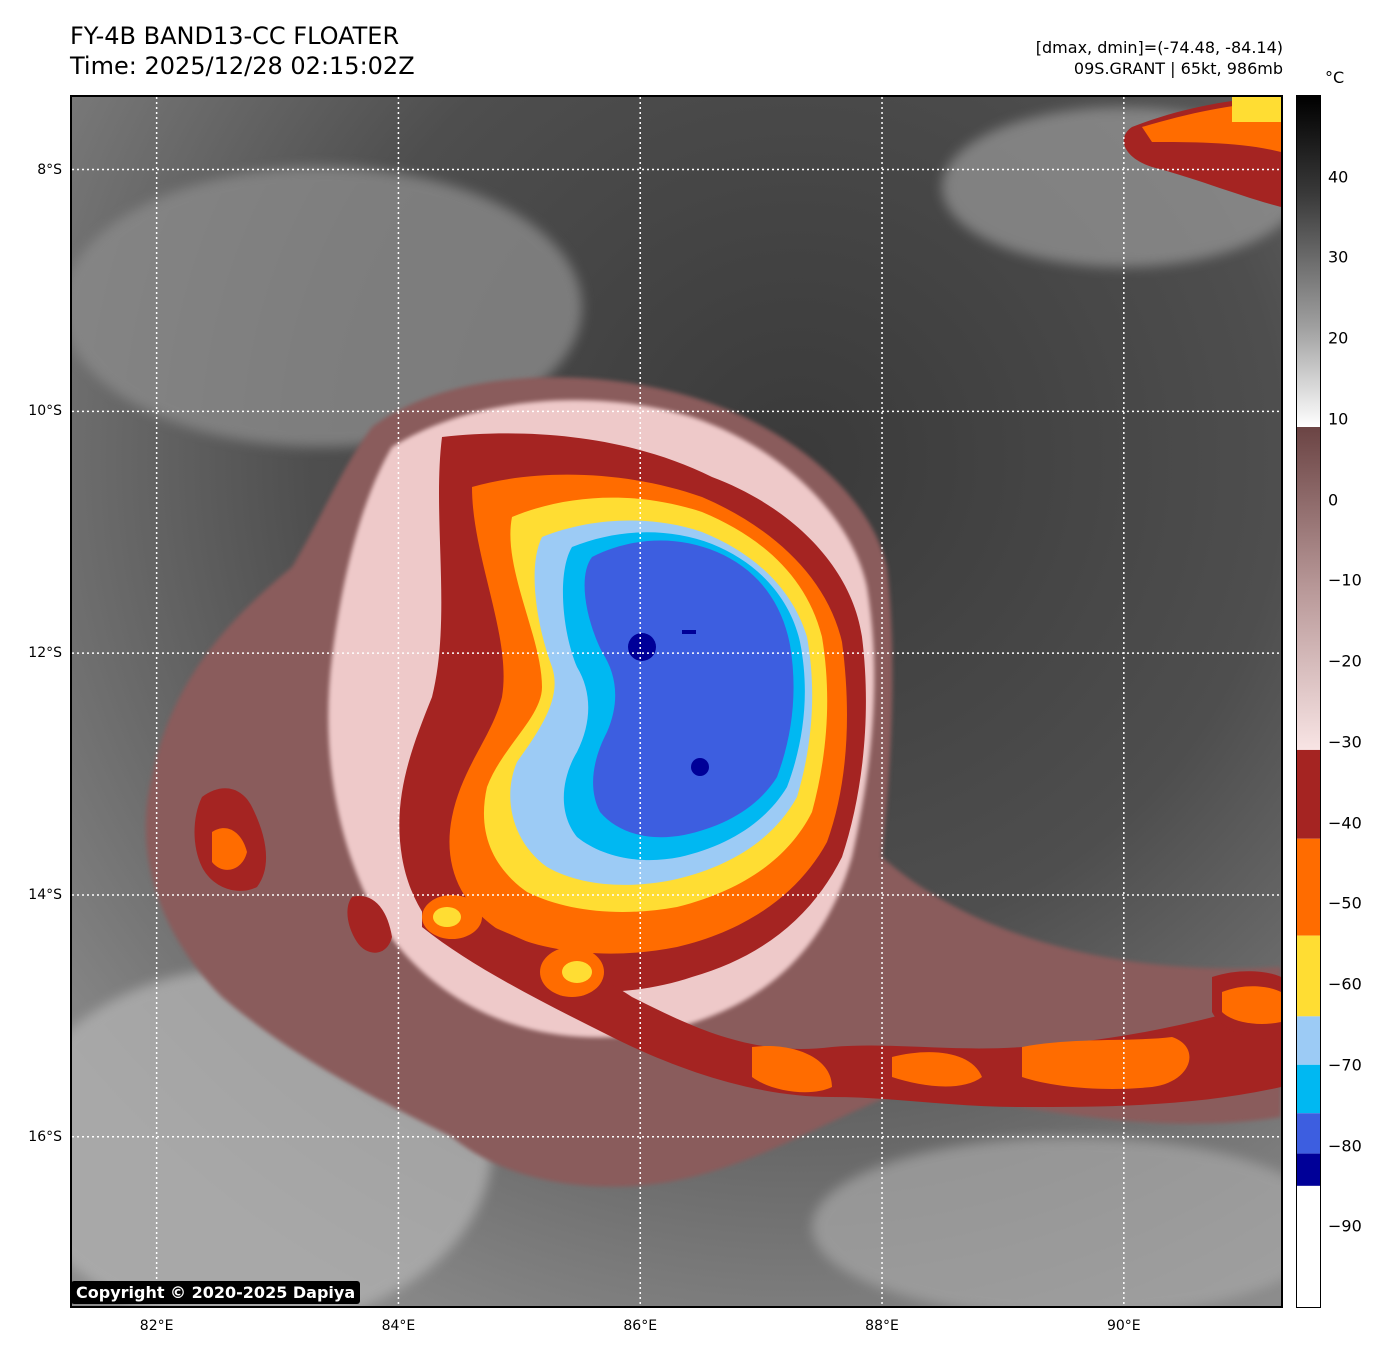 This screenshot has height=1359, width=1388. Describe the element at coordinates (398, 1326) in the screenshot. I see `longitude-label: 84°E` at that location.